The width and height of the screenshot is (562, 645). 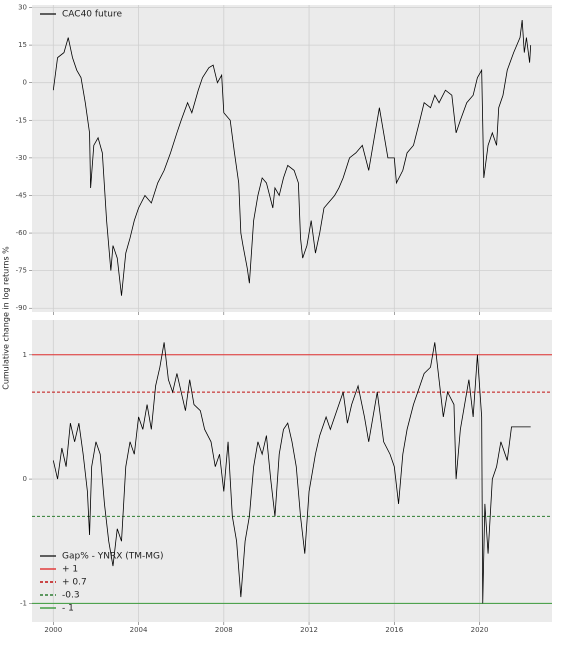 What do you see at coordinates (139, 630) in the screenshot?
I see `x-tick-label: 2004` at bounding box center [139, 630].